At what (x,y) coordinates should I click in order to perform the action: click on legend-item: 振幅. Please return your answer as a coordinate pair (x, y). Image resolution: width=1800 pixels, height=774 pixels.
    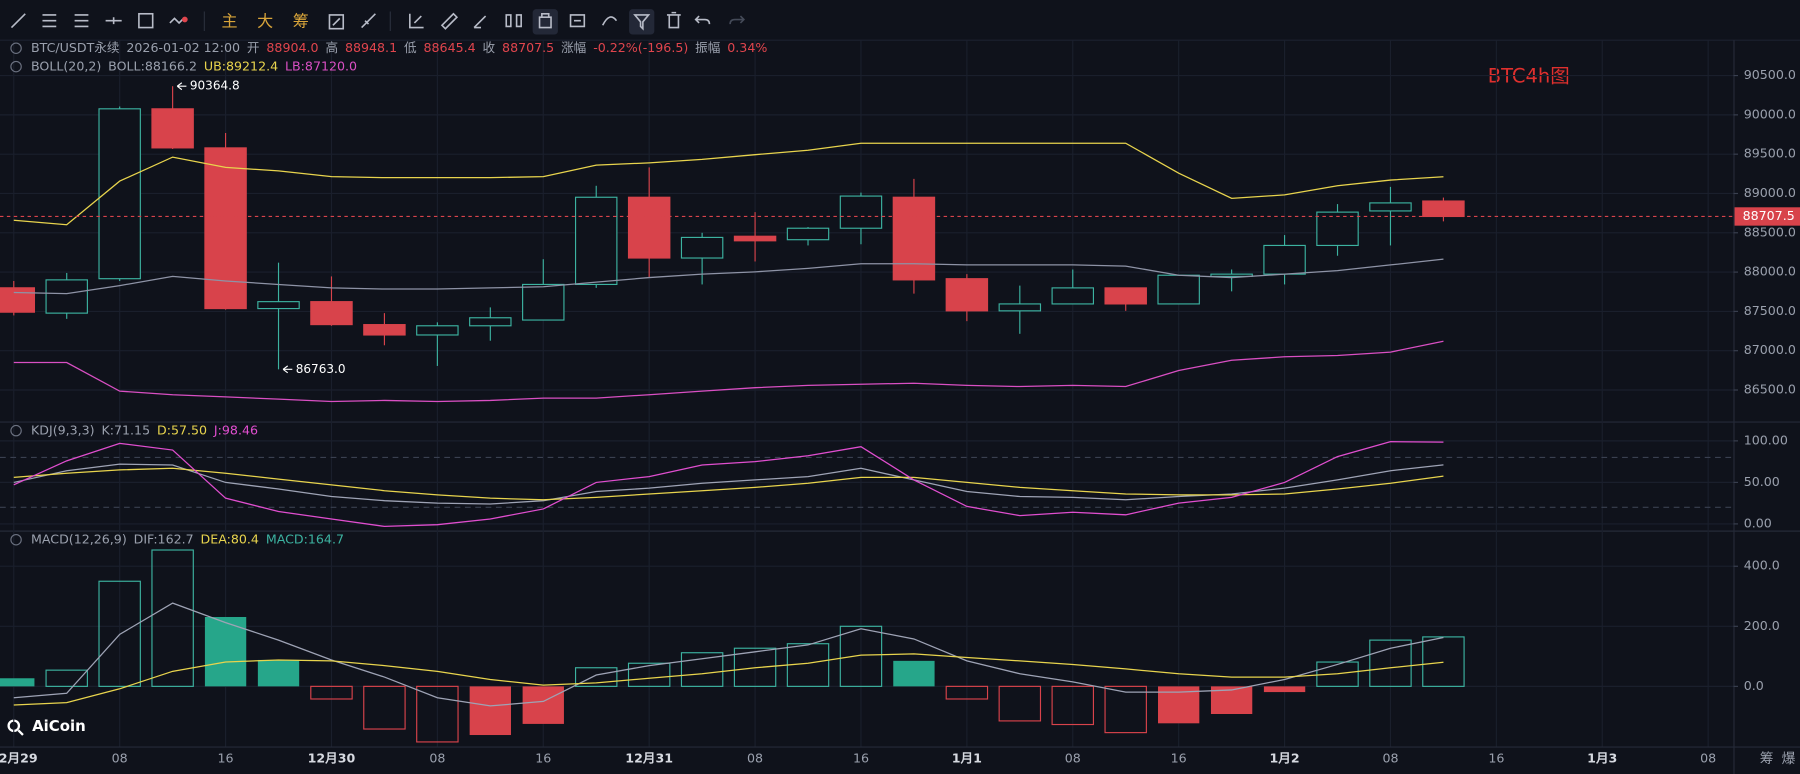
    Looking at the image, I should click on (707, 47).